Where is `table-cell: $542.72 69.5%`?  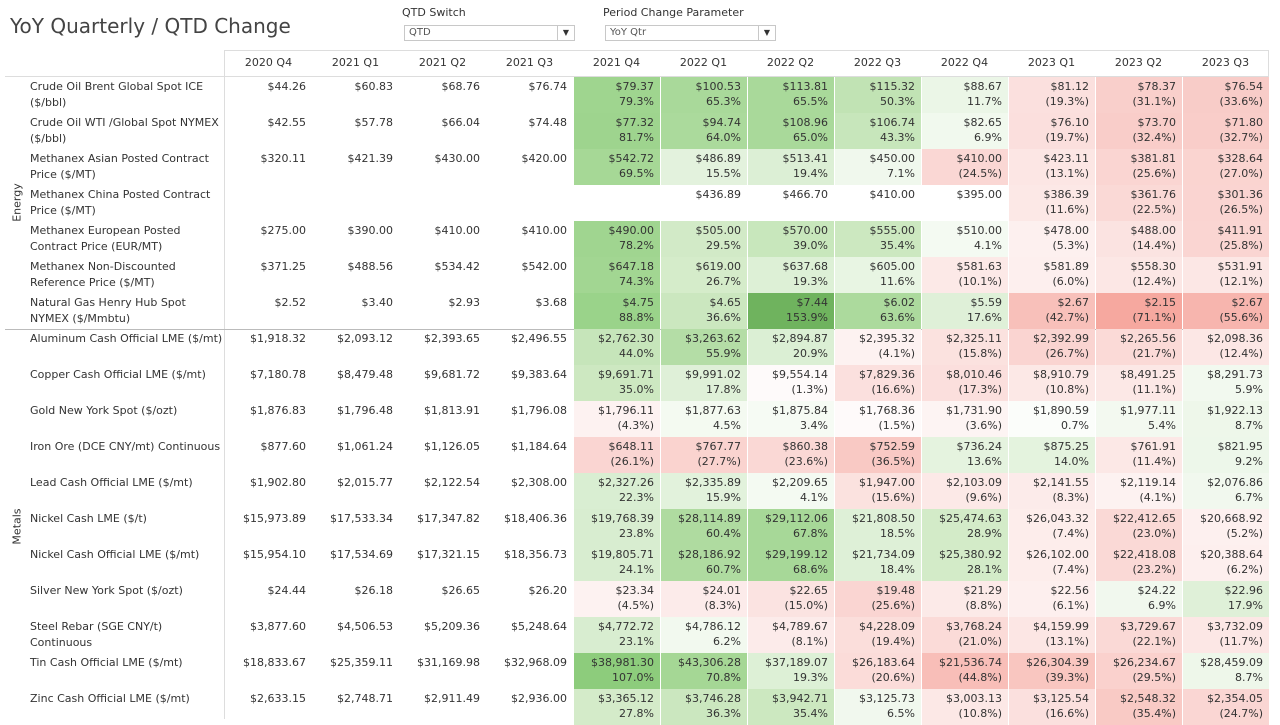
table-cell: $542.72 69.5% is located at coordinates (617, 167).